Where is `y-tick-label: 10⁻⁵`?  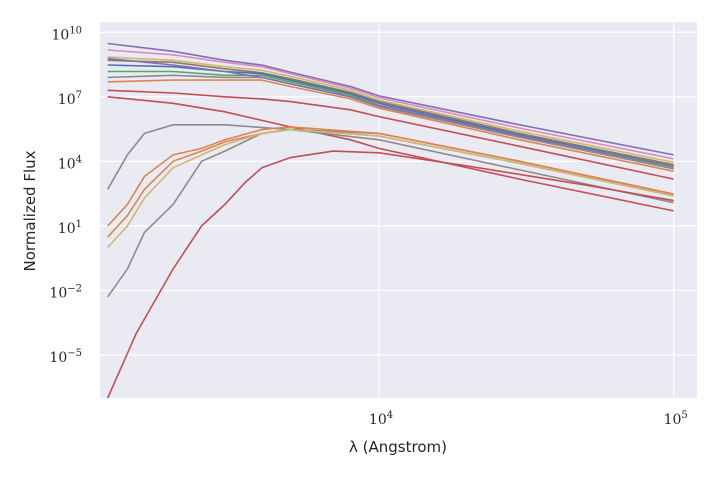 y-tick-label: 10⁻⁵ is located at coordinates (65, 357).